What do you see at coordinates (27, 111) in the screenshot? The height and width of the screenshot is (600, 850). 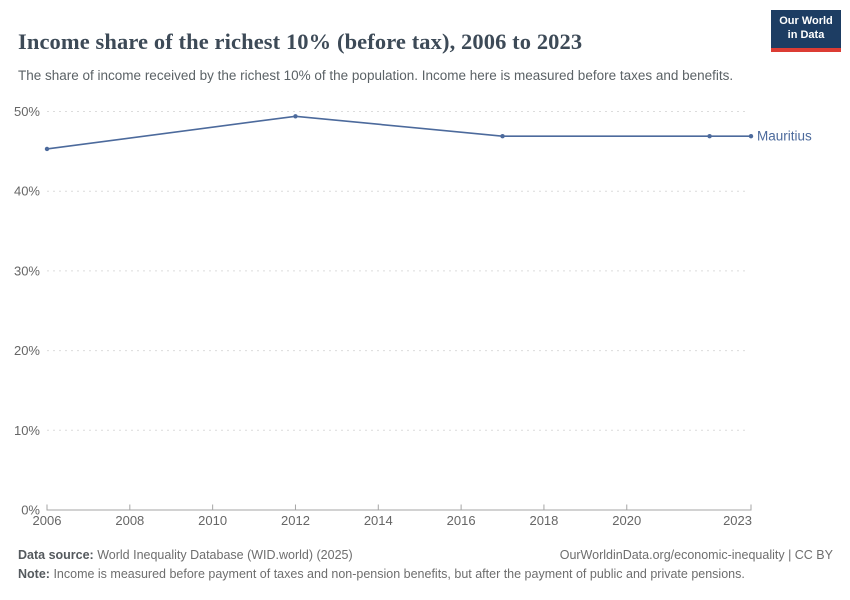 I see `y-tick-label: 50%` at bounding box center [27, 111].